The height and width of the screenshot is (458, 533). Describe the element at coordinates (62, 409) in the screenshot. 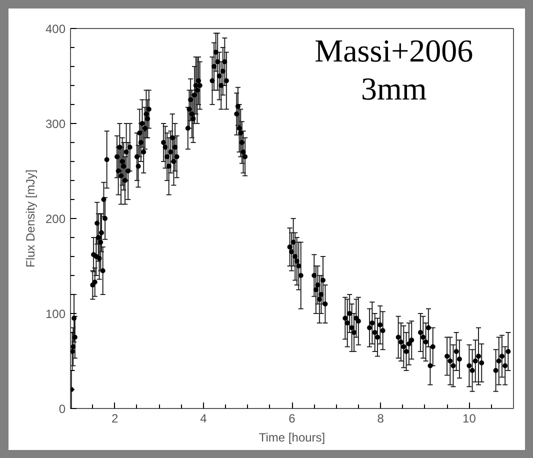

I see `y-tick-label: 0` at that location.